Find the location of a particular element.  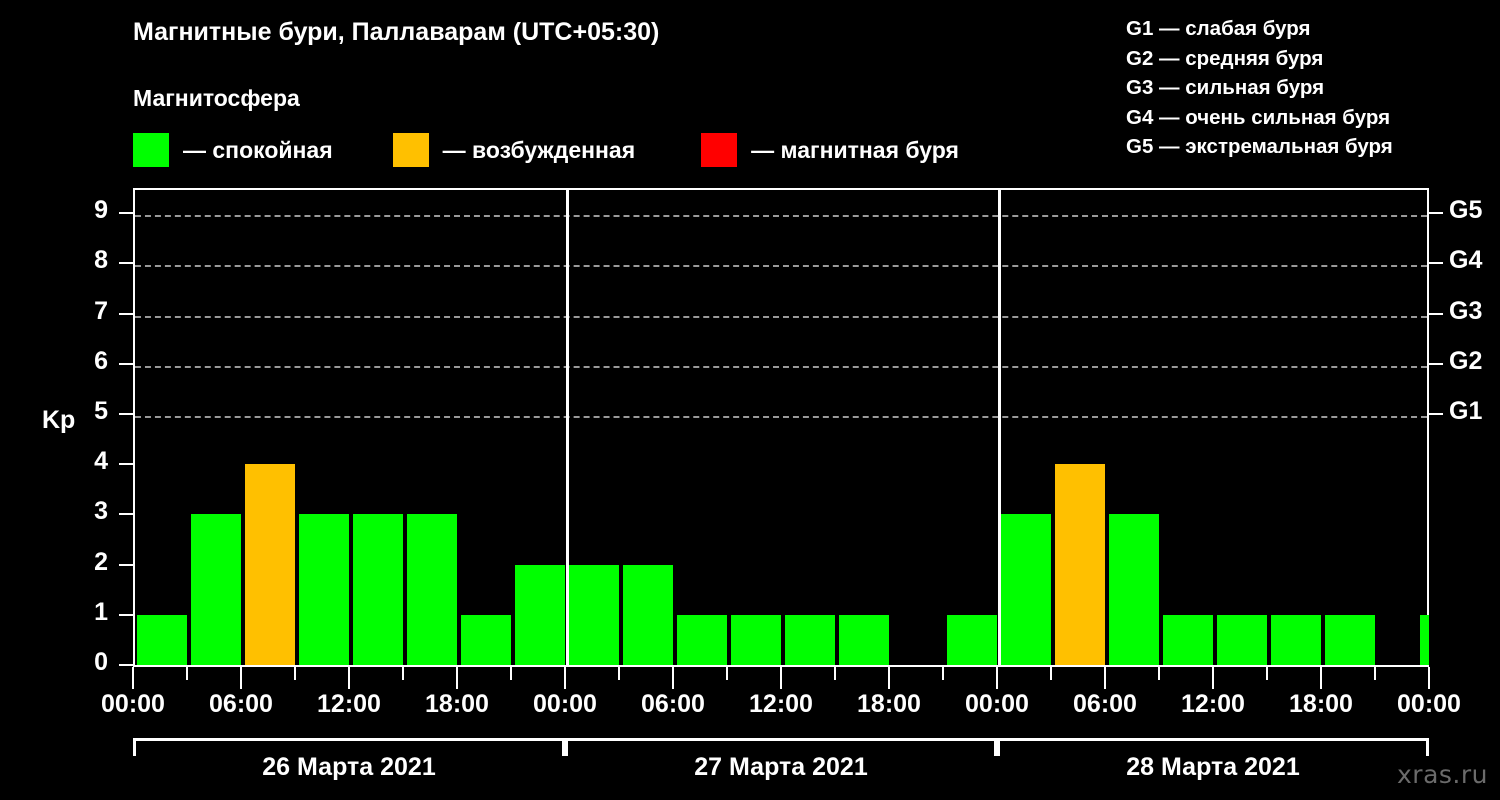

legend-entry-unsettled: — возбужденная is located at coordinates (514, 150).